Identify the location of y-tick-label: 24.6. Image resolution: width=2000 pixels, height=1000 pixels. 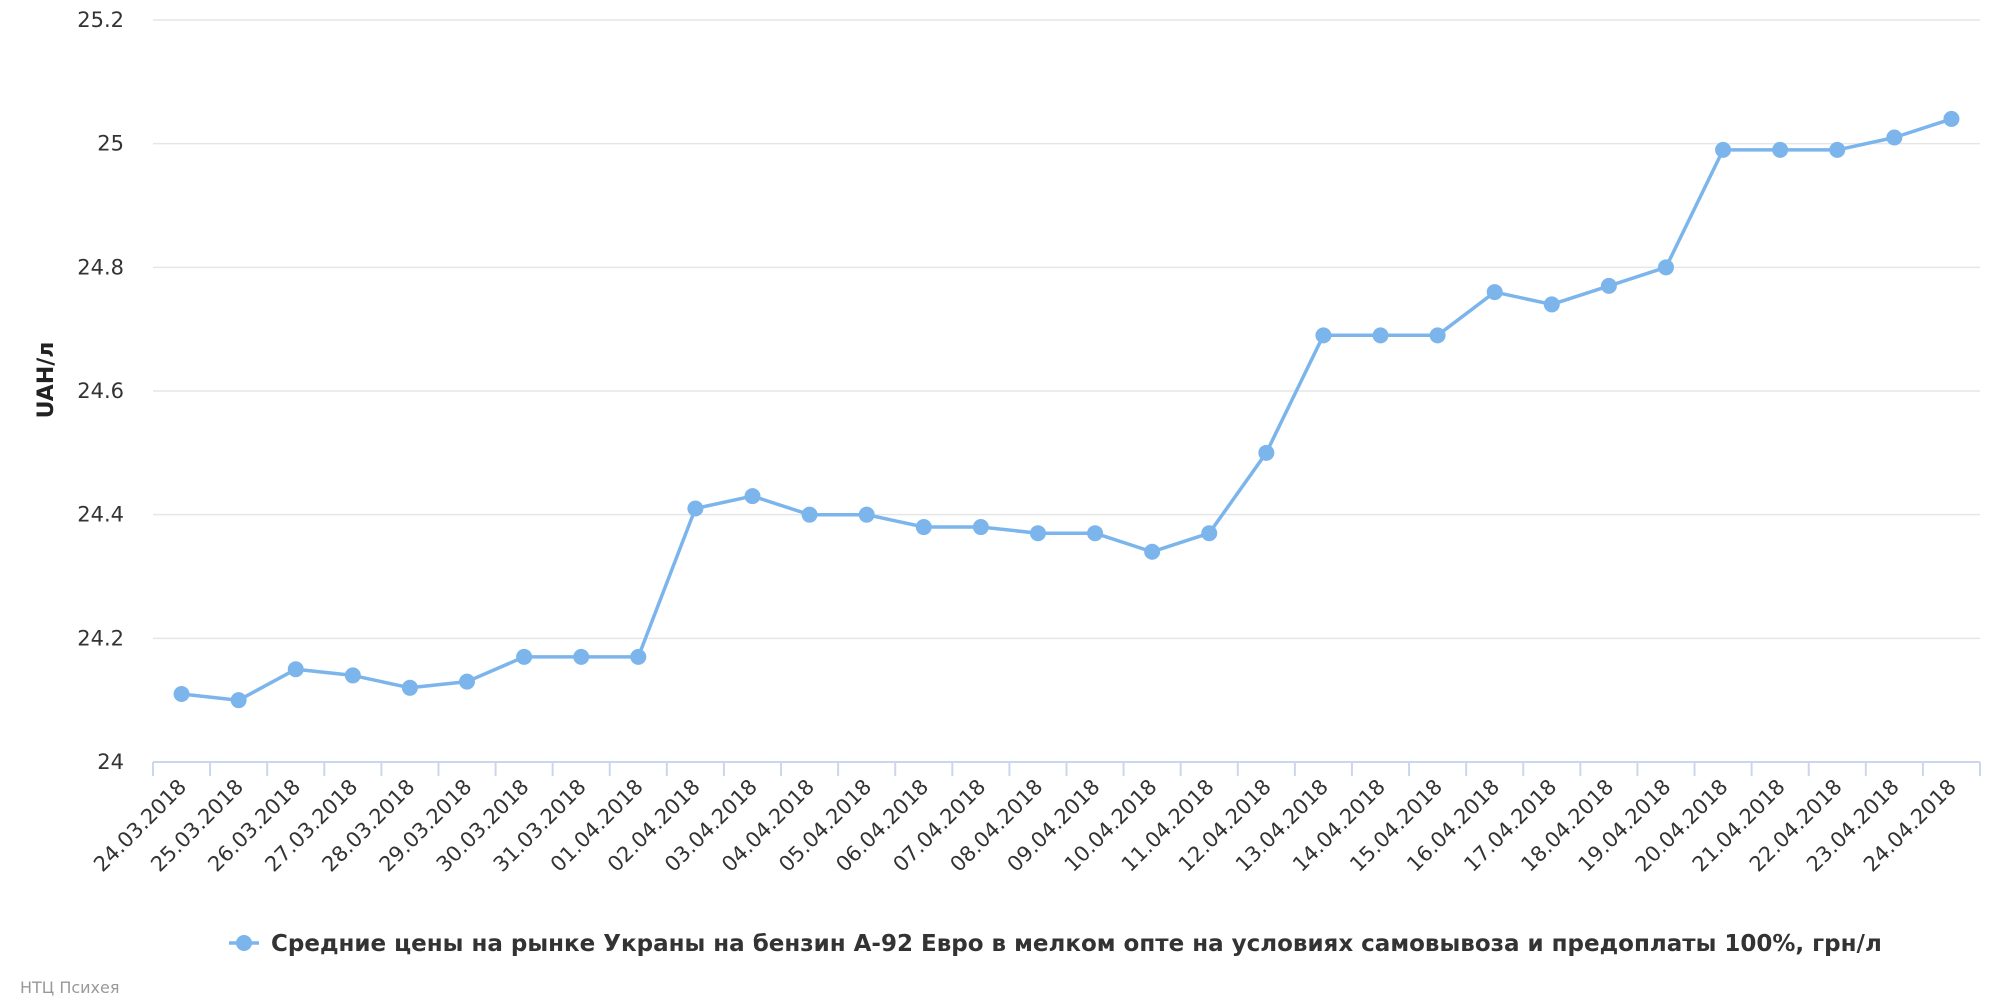
(100, 391).